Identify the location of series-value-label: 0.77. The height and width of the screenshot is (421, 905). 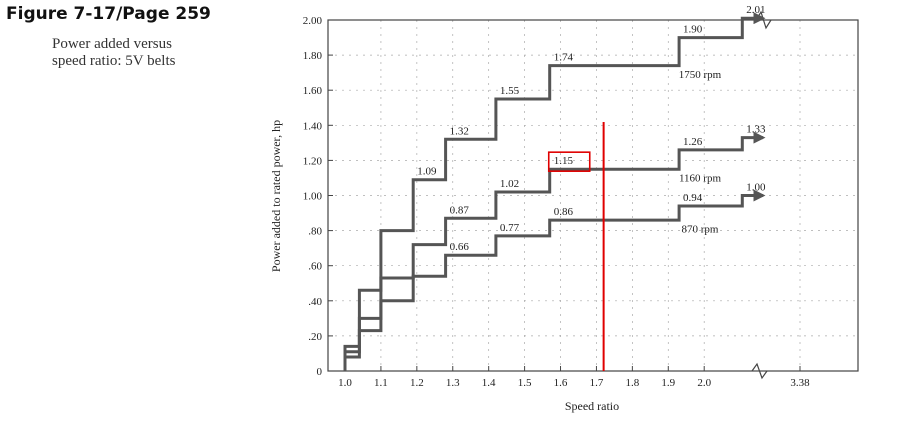
(510, 228).